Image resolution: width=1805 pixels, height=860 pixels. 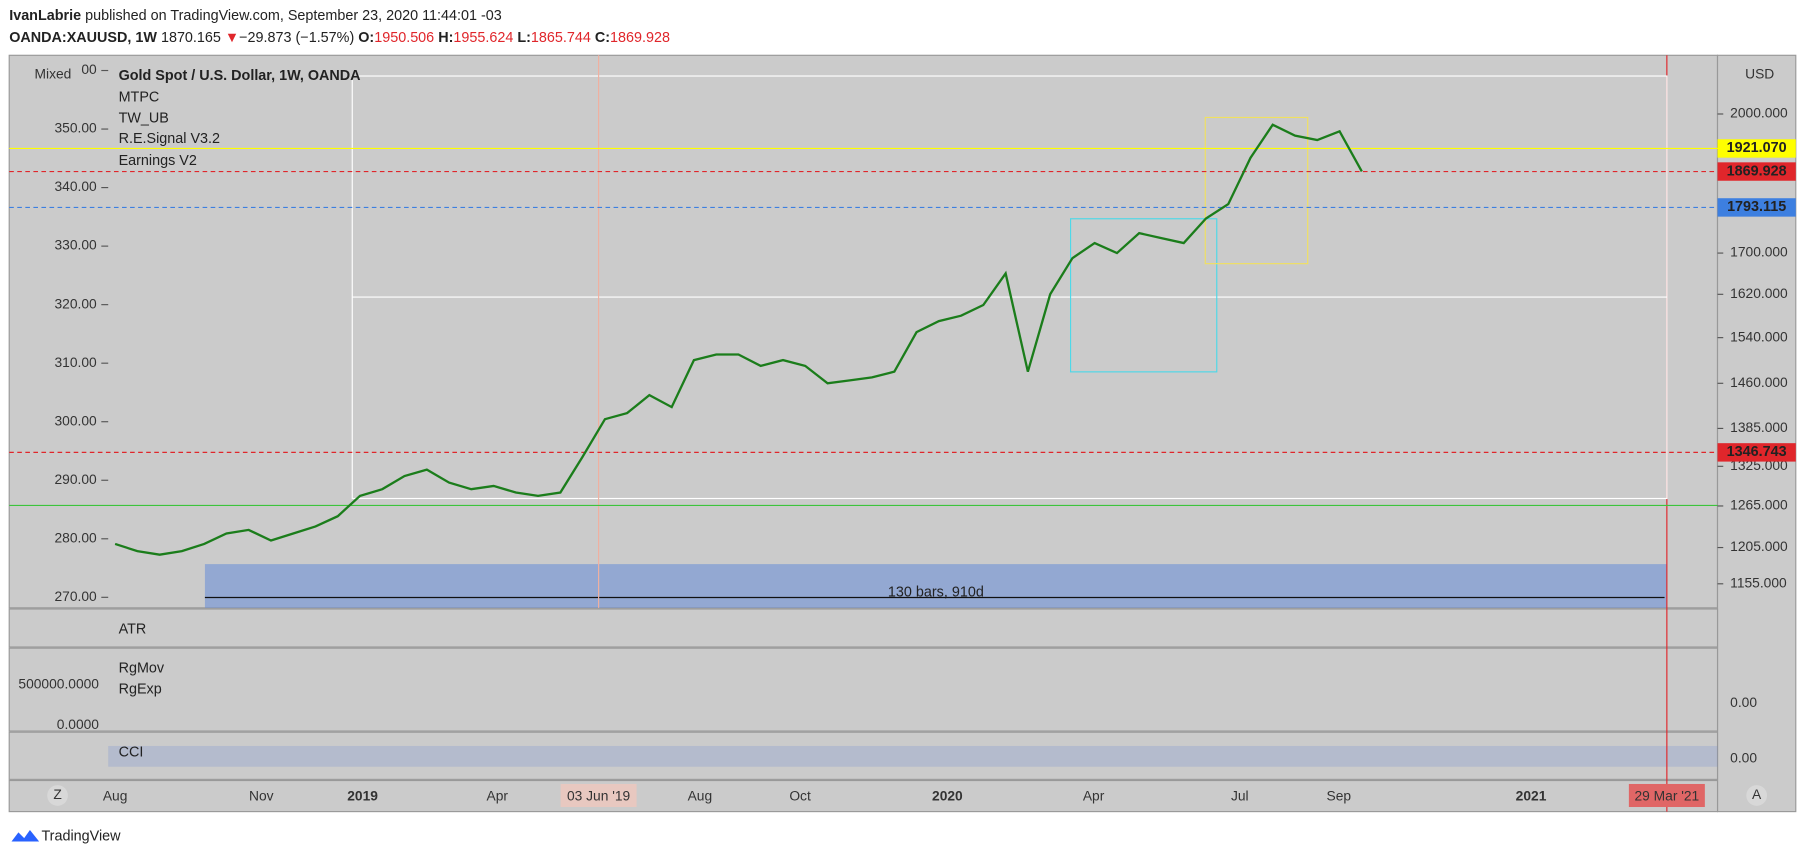 I want to click on tv-logo, so click(x=25, y=836).